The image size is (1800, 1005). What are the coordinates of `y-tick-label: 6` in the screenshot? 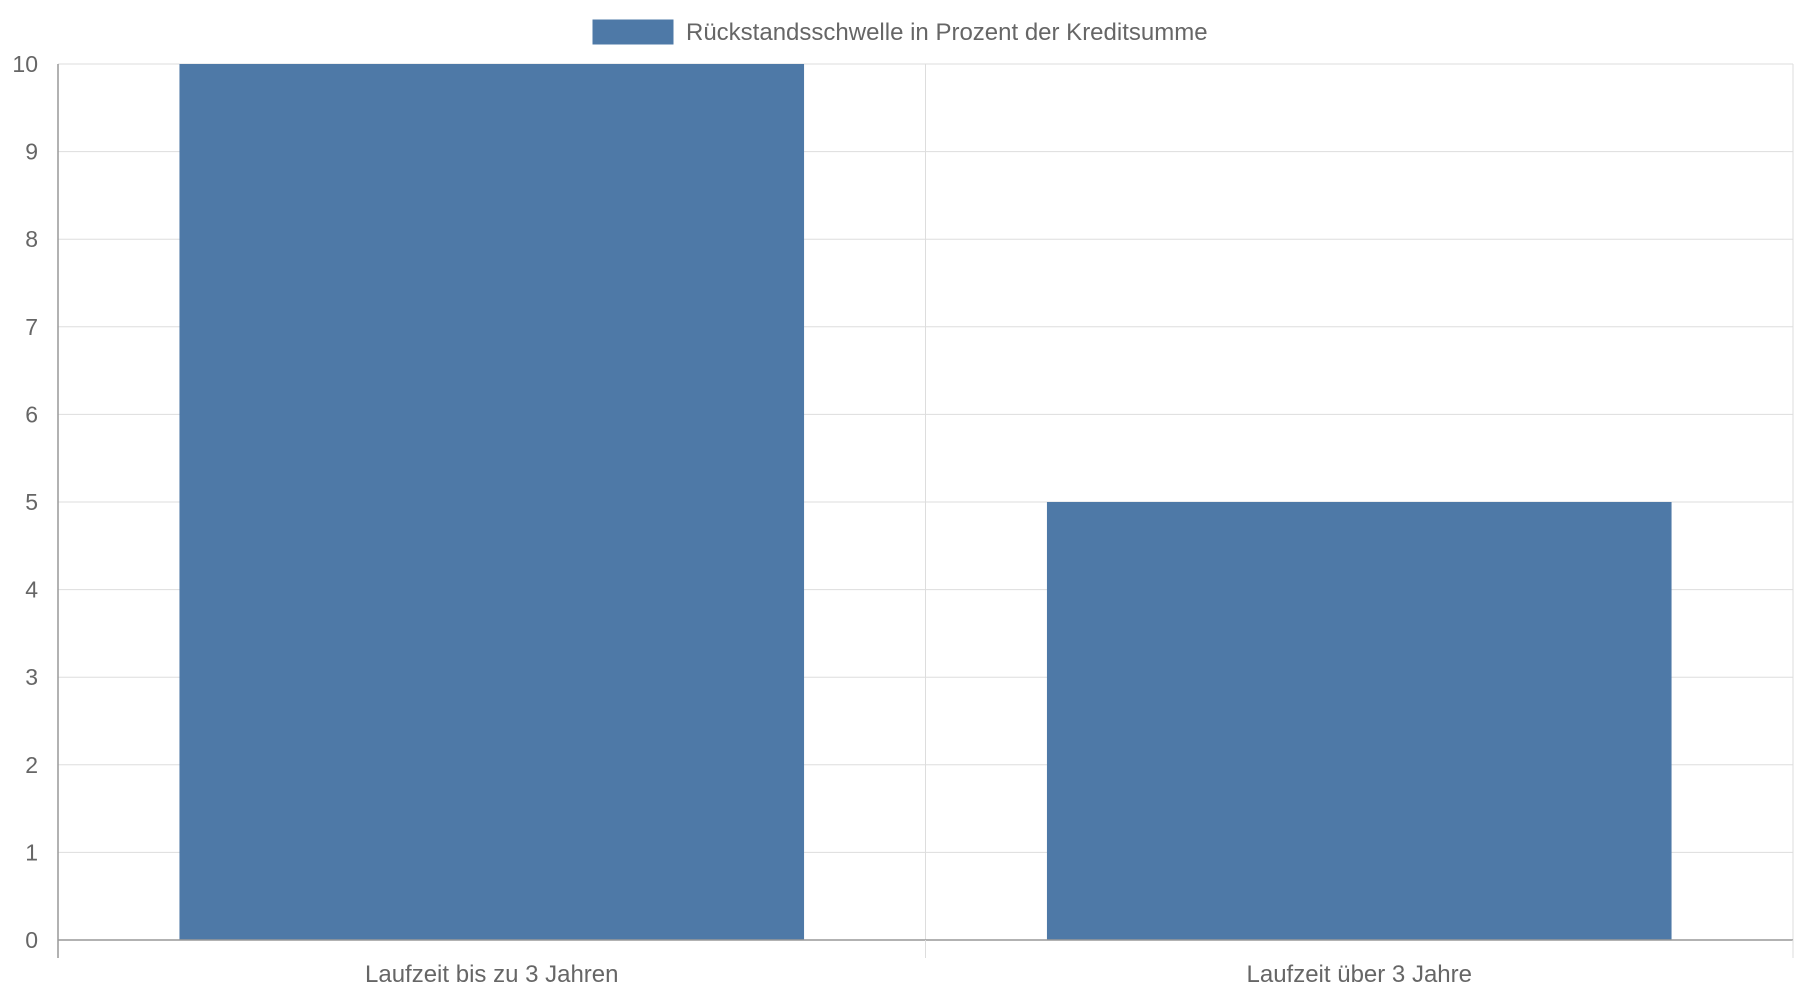 It's located at (31, 414).